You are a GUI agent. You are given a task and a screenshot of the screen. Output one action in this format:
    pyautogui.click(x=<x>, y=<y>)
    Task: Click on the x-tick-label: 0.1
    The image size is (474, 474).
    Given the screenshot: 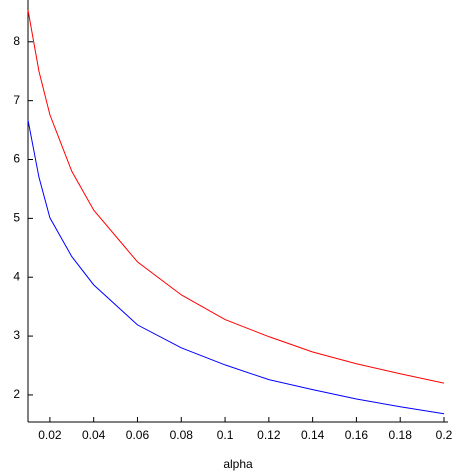 What is the action you would take?
    pyautogui.click(x=225, y=435)
    